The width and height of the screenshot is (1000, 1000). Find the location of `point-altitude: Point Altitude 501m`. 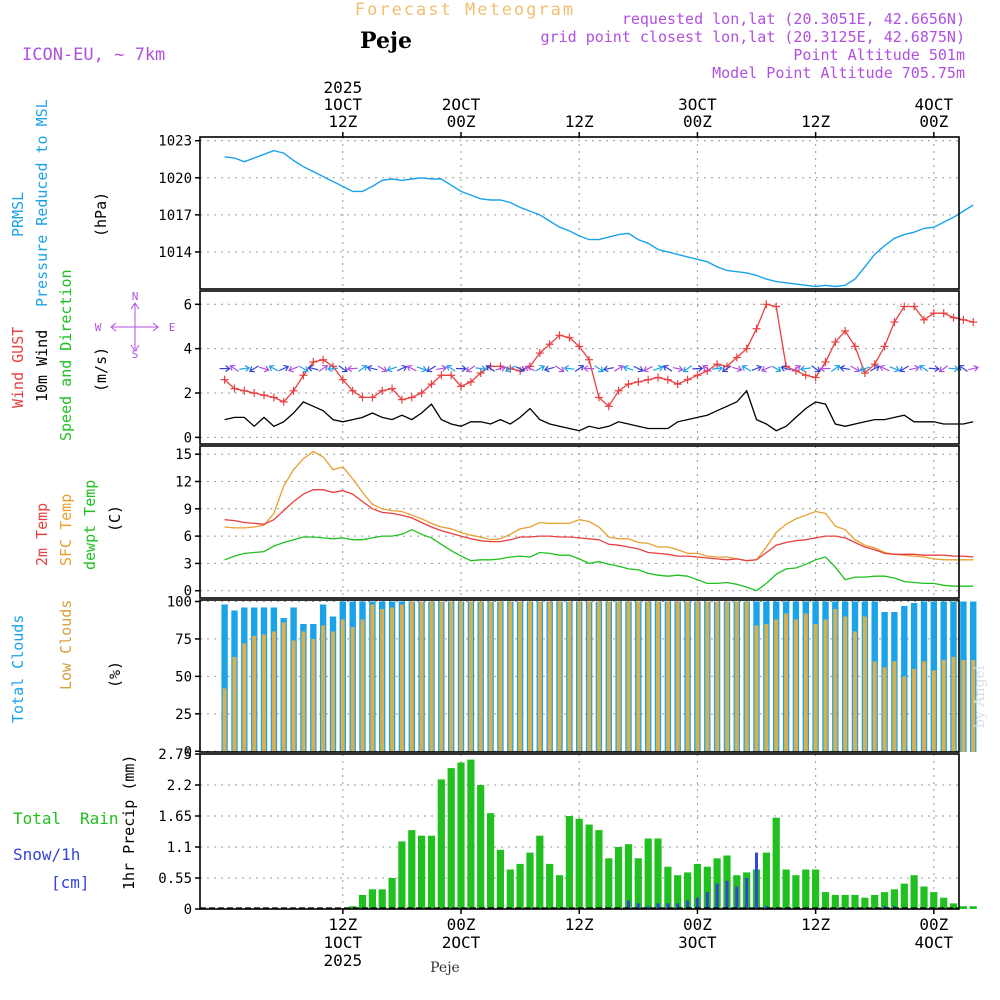

point-altitude: Point Altitude 501m is located at coordinates (879, 55).